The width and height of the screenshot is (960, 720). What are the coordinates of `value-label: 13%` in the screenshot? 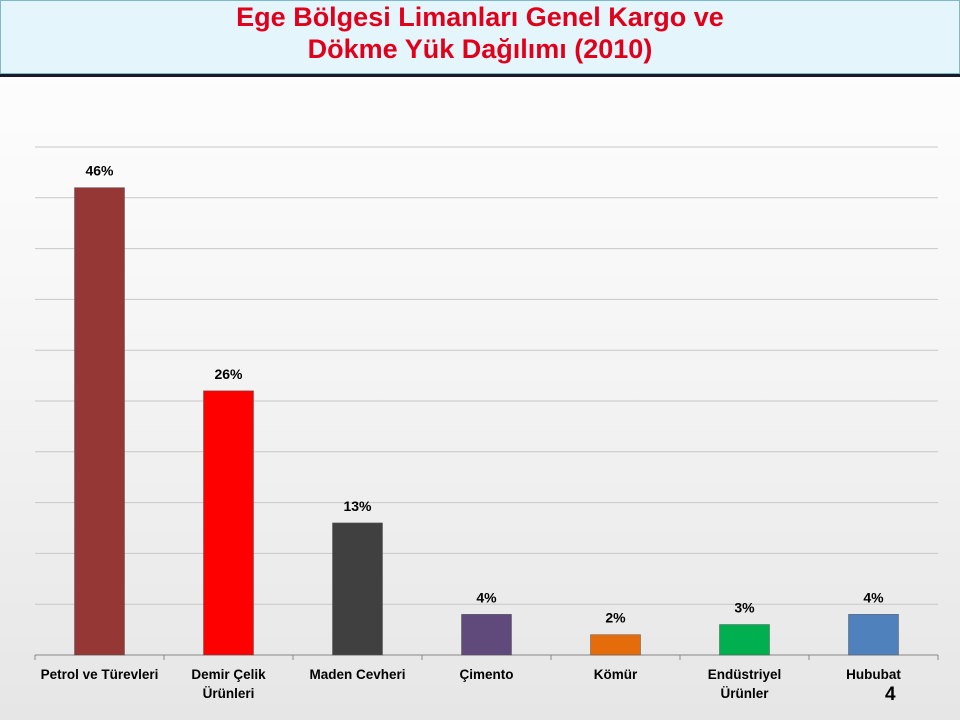 It's located at (357, 506).